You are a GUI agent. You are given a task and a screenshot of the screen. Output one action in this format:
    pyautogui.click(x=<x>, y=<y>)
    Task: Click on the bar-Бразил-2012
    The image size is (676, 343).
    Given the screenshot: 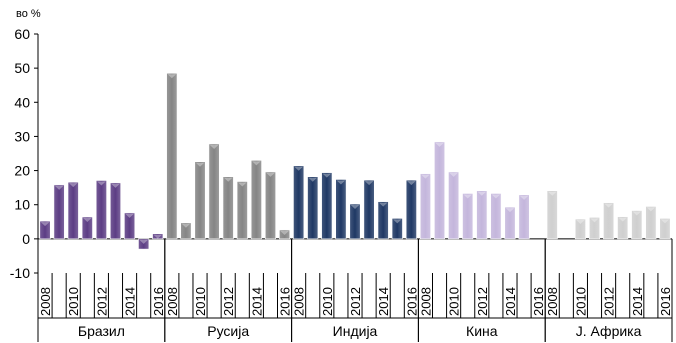 What is the action you would take?
    pyautogui.click(x=101, y=210)
    